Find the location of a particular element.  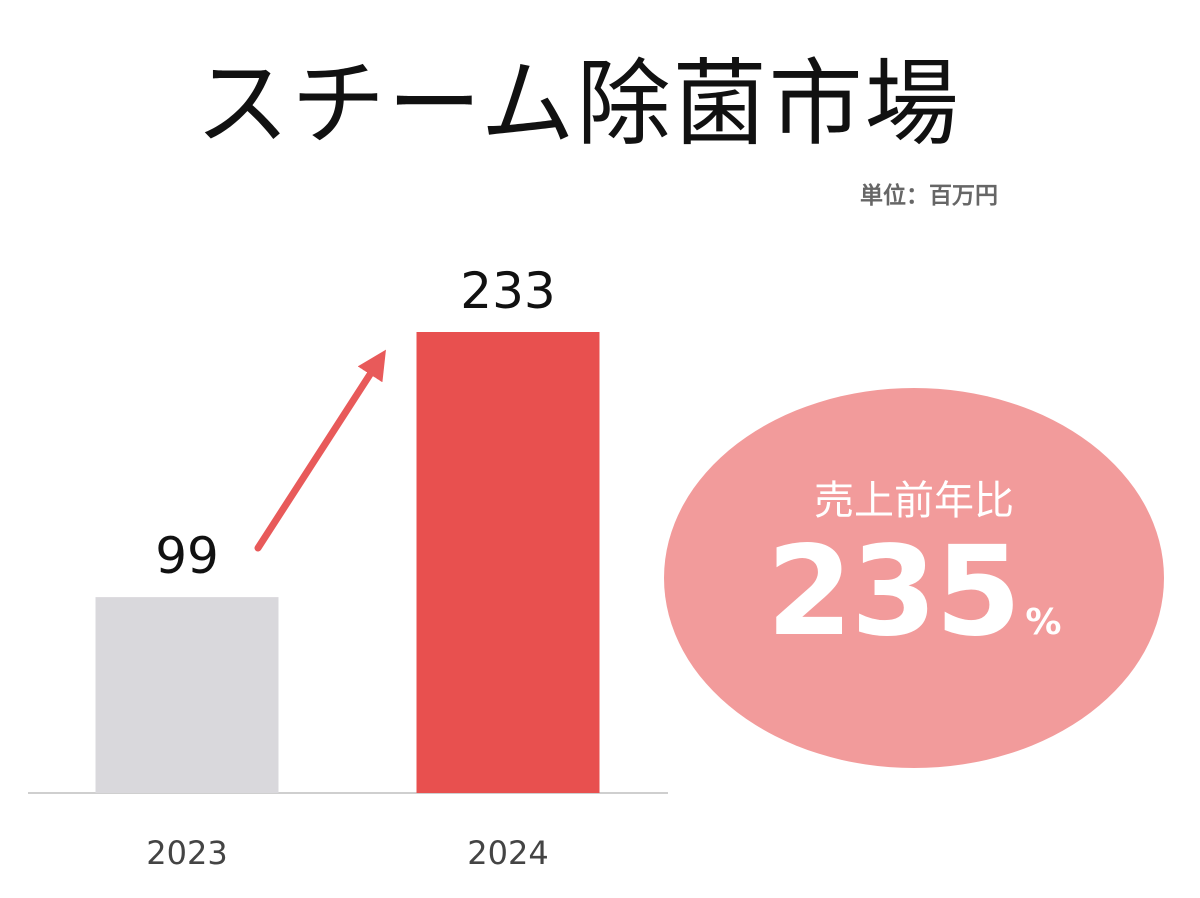

bar-2024 is located at coordinates (508, 562).